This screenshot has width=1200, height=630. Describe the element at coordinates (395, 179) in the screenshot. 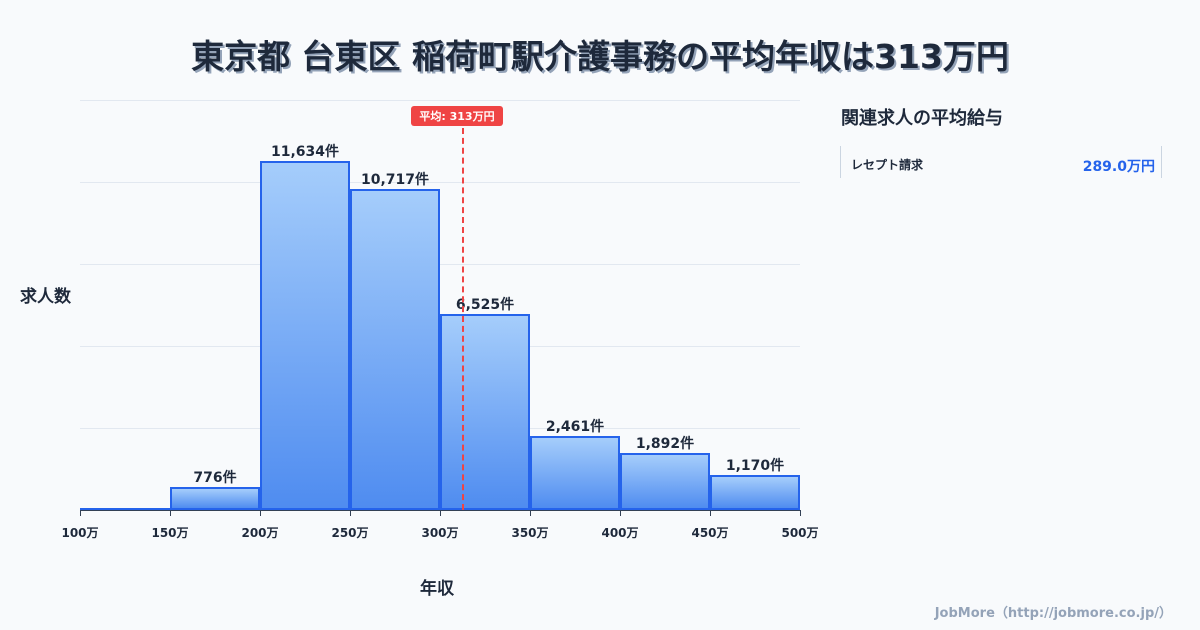

I see `bar-value-label: 10,717件` at that location.